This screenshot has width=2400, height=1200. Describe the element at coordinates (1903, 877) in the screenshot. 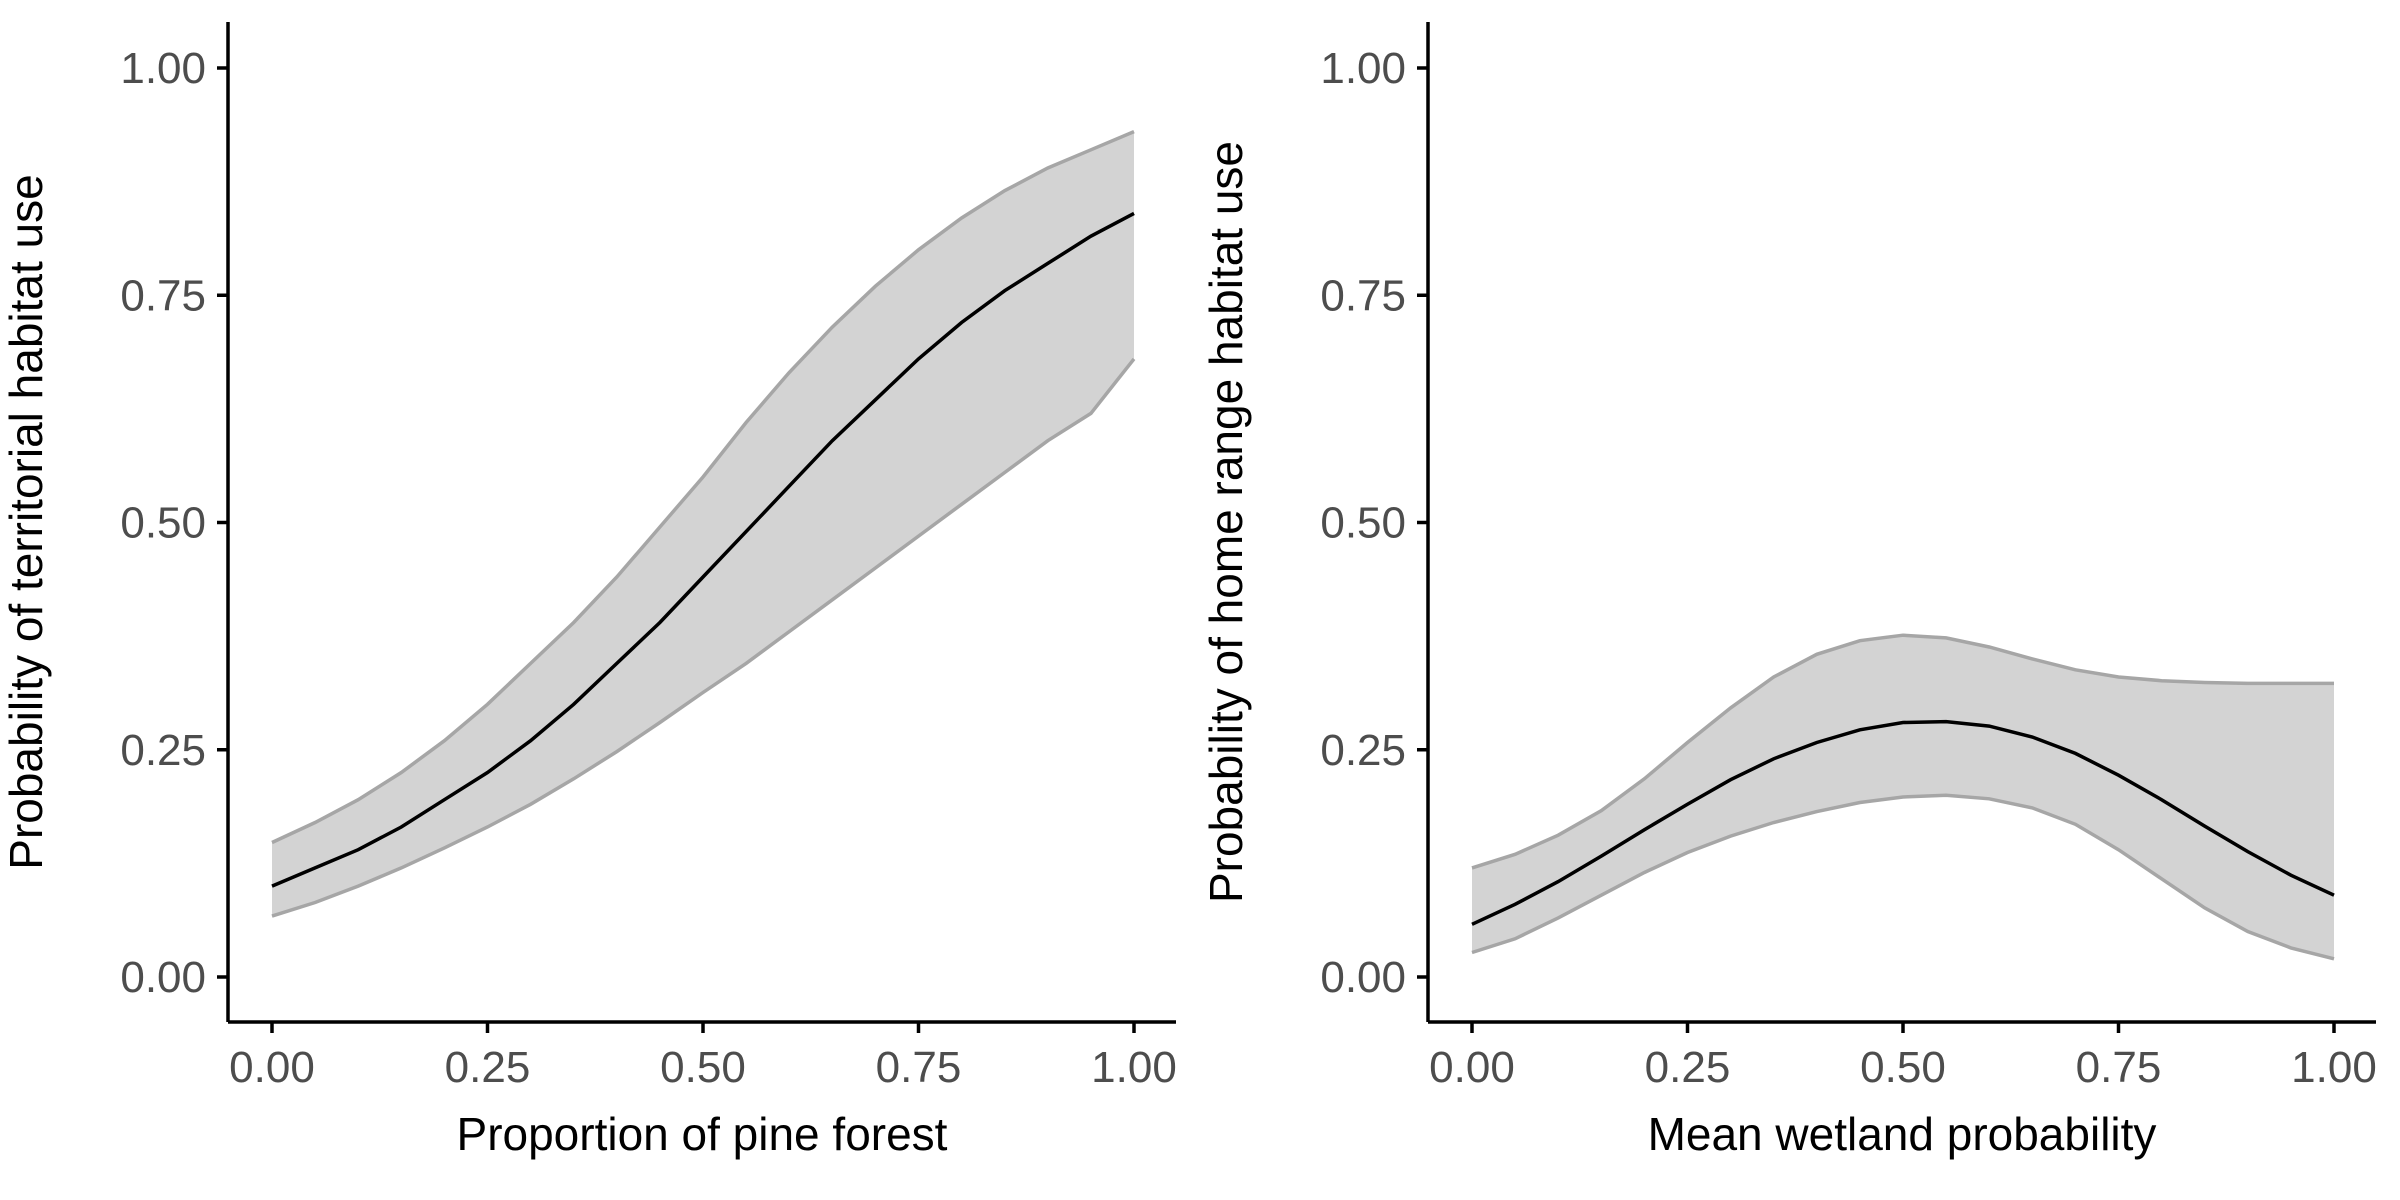

I see `lower-confidence-line` at that location.